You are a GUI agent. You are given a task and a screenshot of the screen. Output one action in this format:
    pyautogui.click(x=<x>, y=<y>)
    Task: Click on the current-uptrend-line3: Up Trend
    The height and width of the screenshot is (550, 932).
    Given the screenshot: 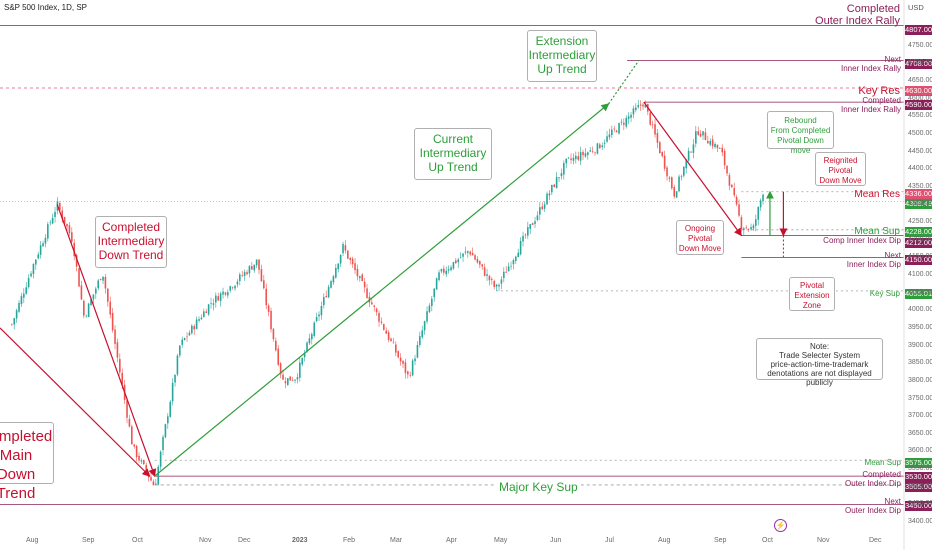 What is the action you would take?
    pyautogui.click(x=453, y=166)
    